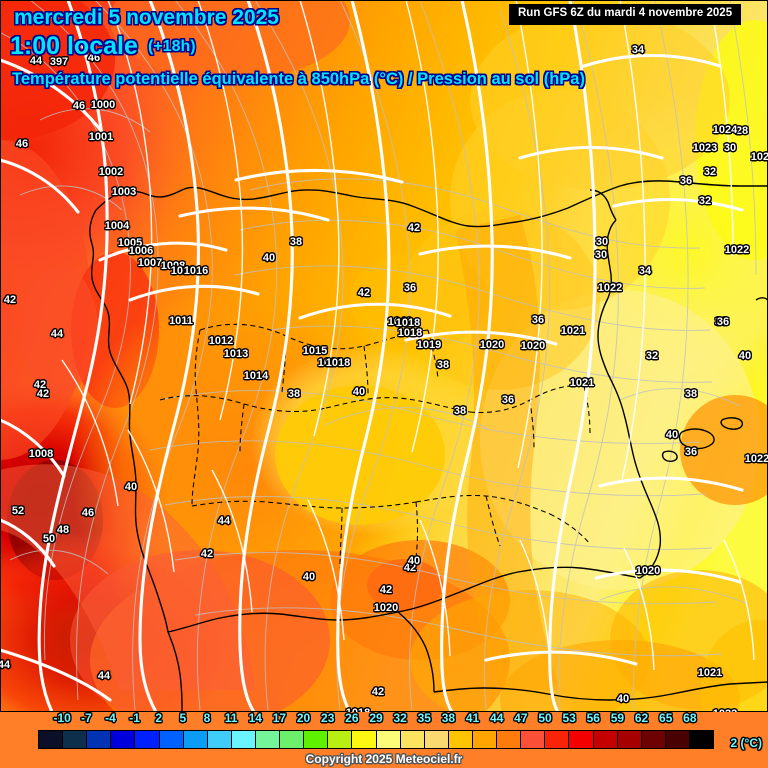 The image size is (768, 768). Describe the element at coordinates (74, 46) in the screenshot. I see `forecast-time: 1:00 locale` at that location.